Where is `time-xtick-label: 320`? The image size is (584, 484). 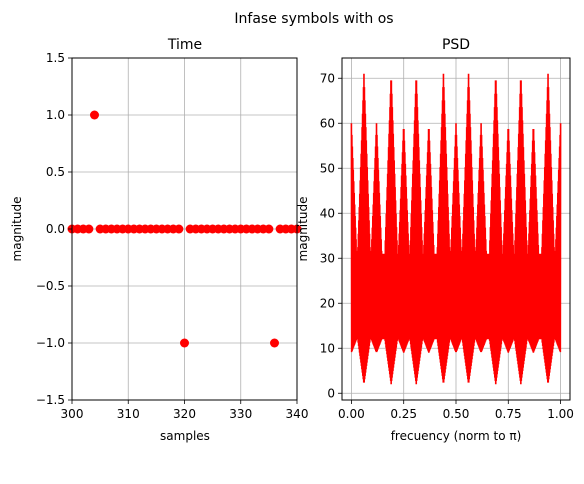 time-xtick-label: 320 is located at coordinates (184, 414).